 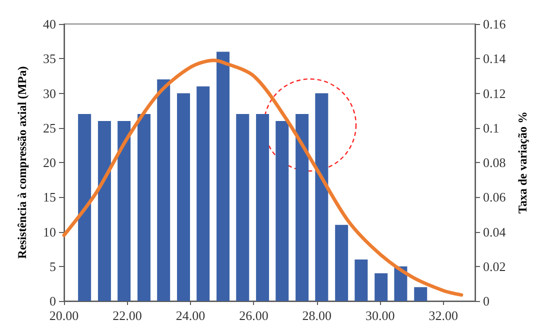 I want to click on y2-tick-label: 0, so click(x=486, y=301).